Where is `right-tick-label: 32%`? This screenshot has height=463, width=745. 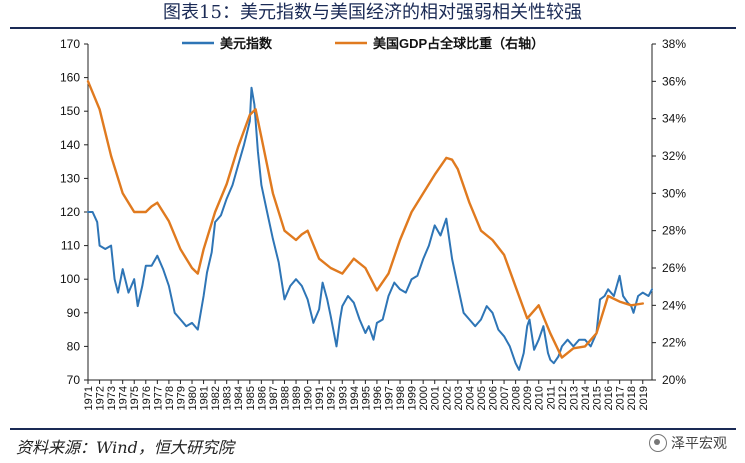
right-tick-label: 32% is located at coordinates (674, 156).